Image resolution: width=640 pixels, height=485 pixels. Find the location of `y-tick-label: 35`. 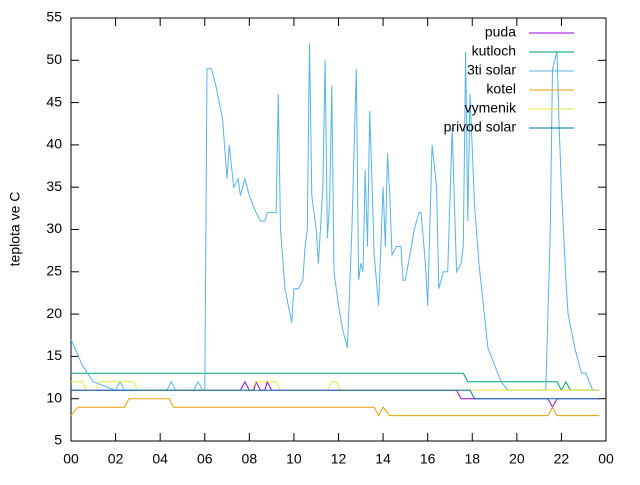

y-tick-label: 35 is located at coordinates (54, 186).